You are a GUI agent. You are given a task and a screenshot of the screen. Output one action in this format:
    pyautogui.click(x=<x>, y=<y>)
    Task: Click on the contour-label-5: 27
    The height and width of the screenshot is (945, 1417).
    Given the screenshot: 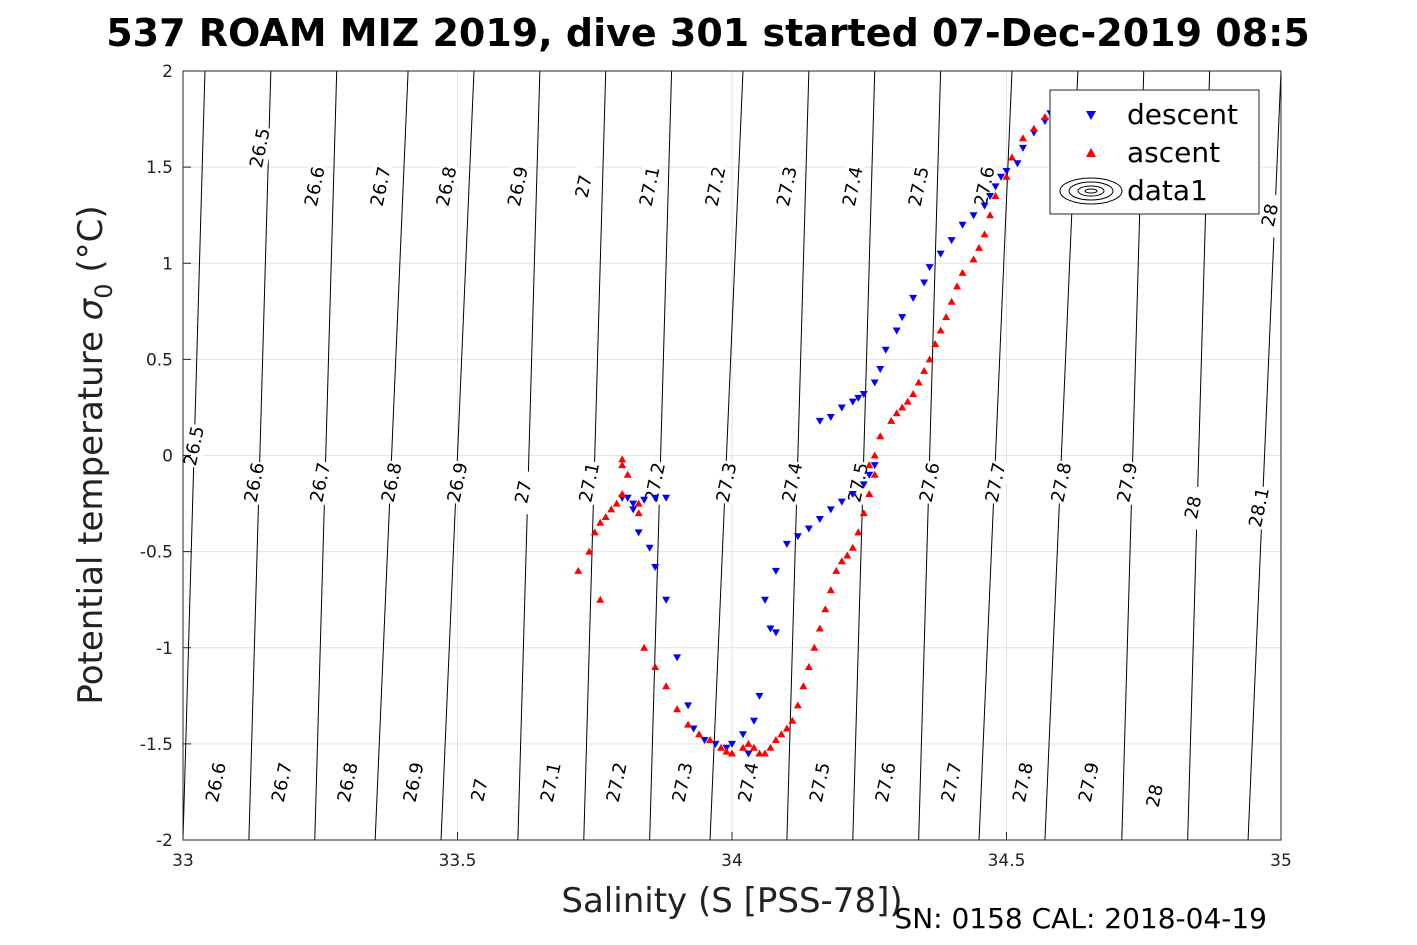 What is the action you would take?
    pyautogui.click(x=584, y=186)
    